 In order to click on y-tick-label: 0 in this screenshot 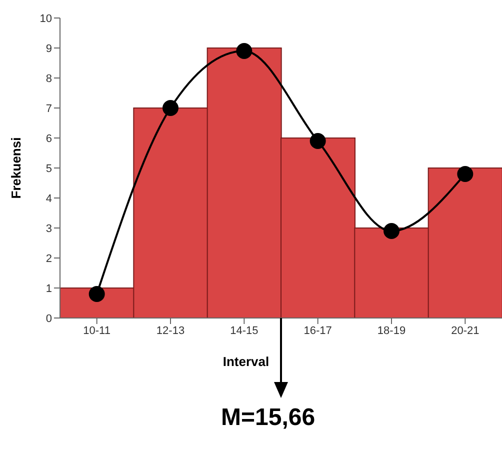, I will do `click(49, 318)`.